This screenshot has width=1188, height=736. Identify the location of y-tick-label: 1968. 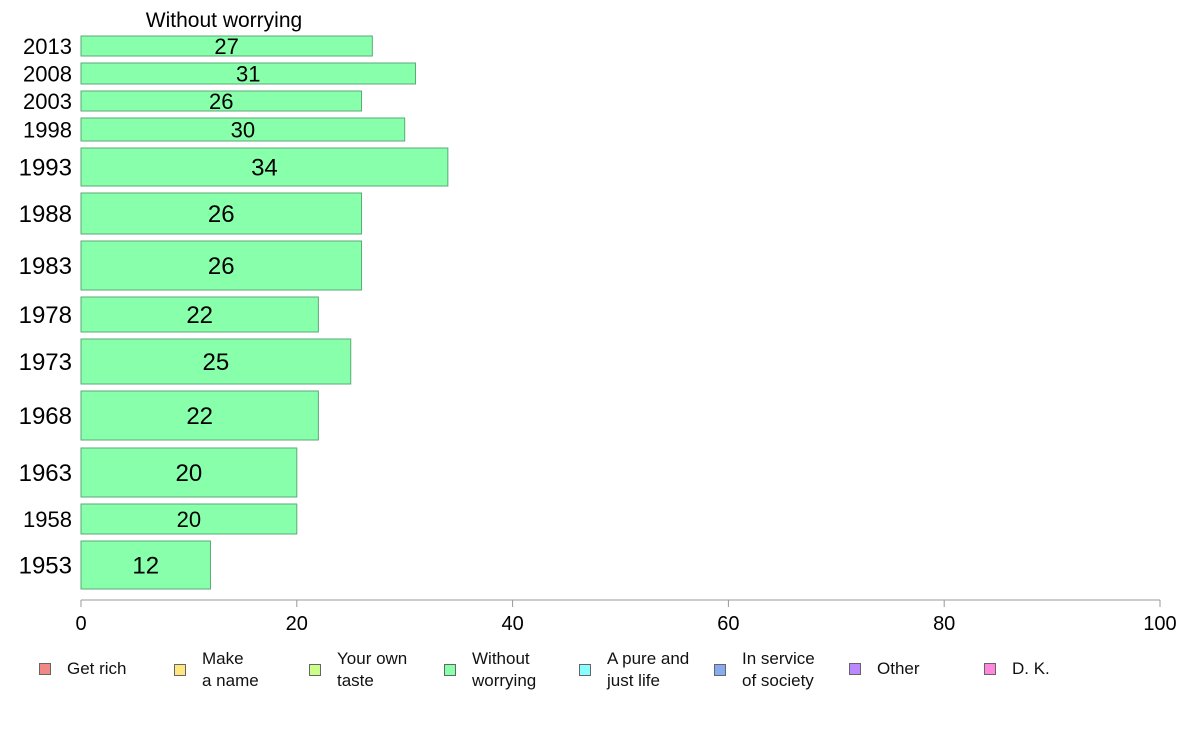
(45, 416).